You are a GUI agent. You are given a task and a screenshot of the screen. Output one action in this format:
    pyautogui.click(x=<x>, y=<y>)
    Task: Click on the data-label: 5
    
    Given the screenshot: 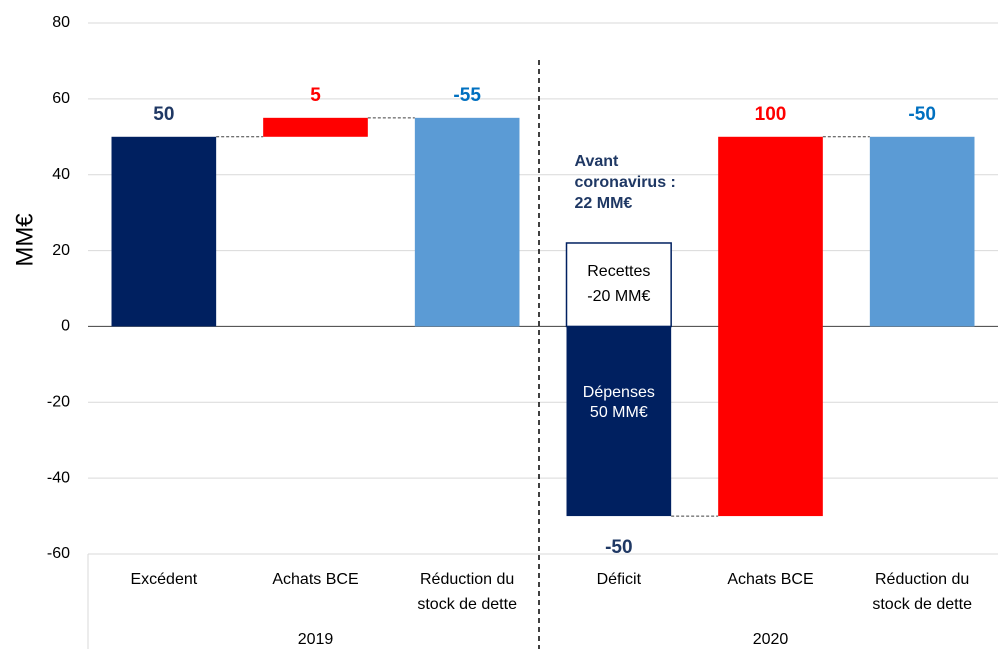 What is the action you would take?
    pyautogui.click(x=315, y=95)
    